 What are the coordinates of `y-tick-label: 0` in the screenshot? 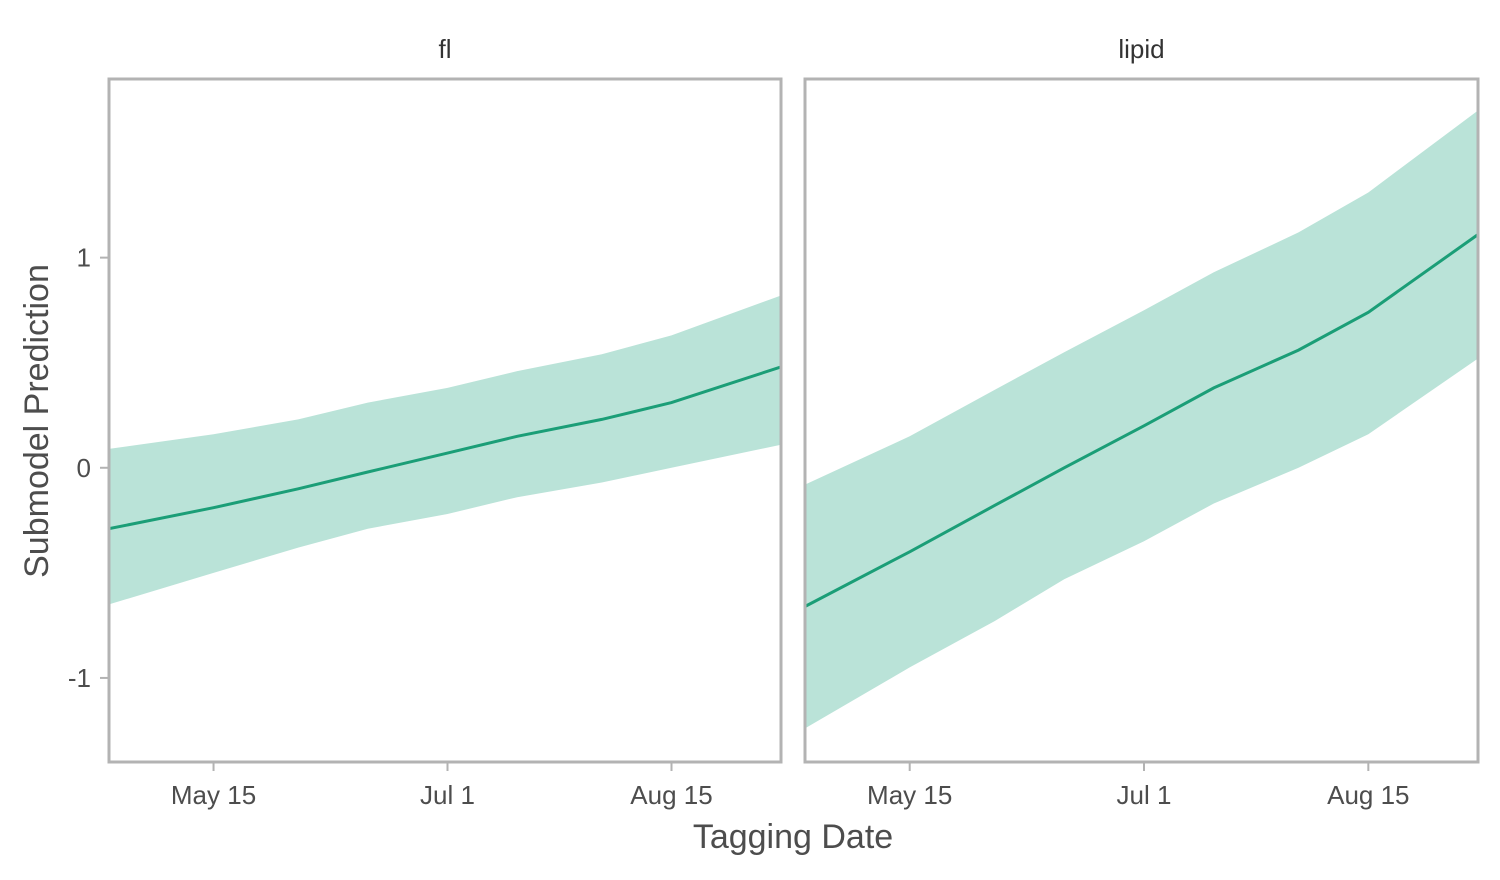 It's located at (84, 468).